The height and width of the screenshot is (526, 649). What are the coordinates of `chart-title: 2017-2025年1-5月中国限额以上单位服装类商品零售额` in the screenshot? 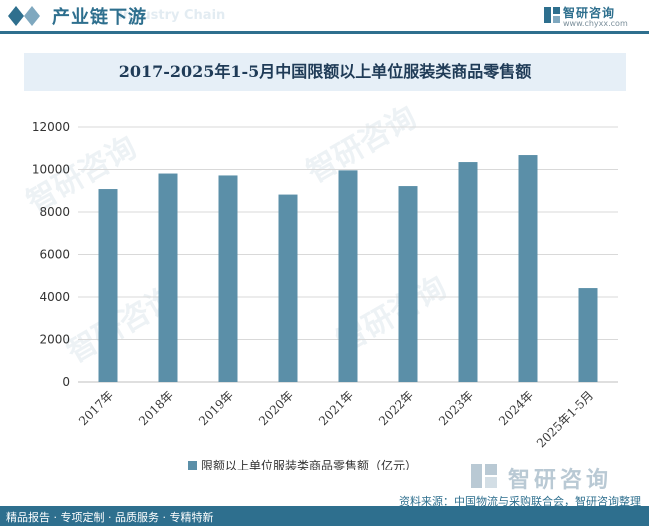 It's located at (325, 71).